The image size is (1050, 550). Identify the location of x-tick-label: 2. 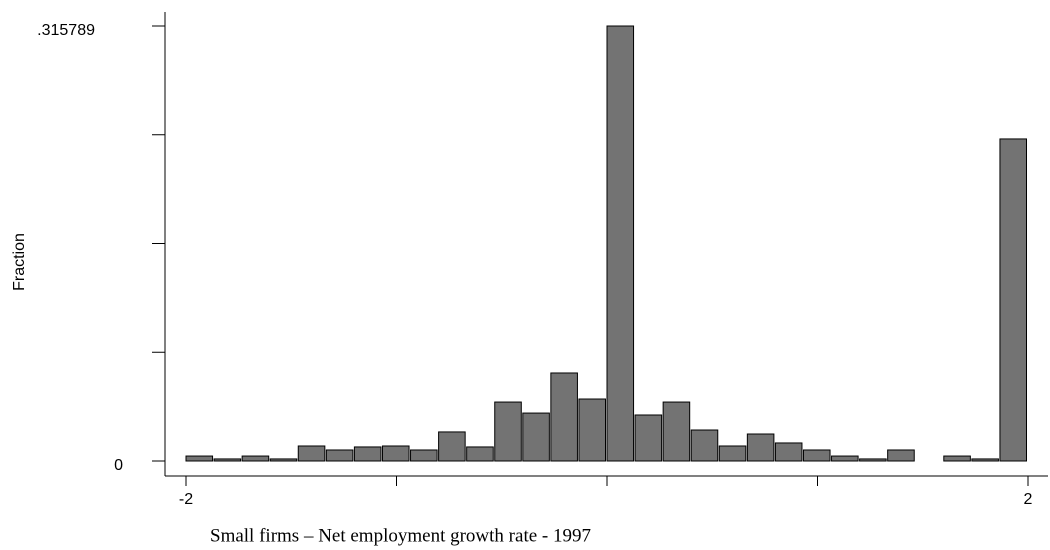
(1028, 499).